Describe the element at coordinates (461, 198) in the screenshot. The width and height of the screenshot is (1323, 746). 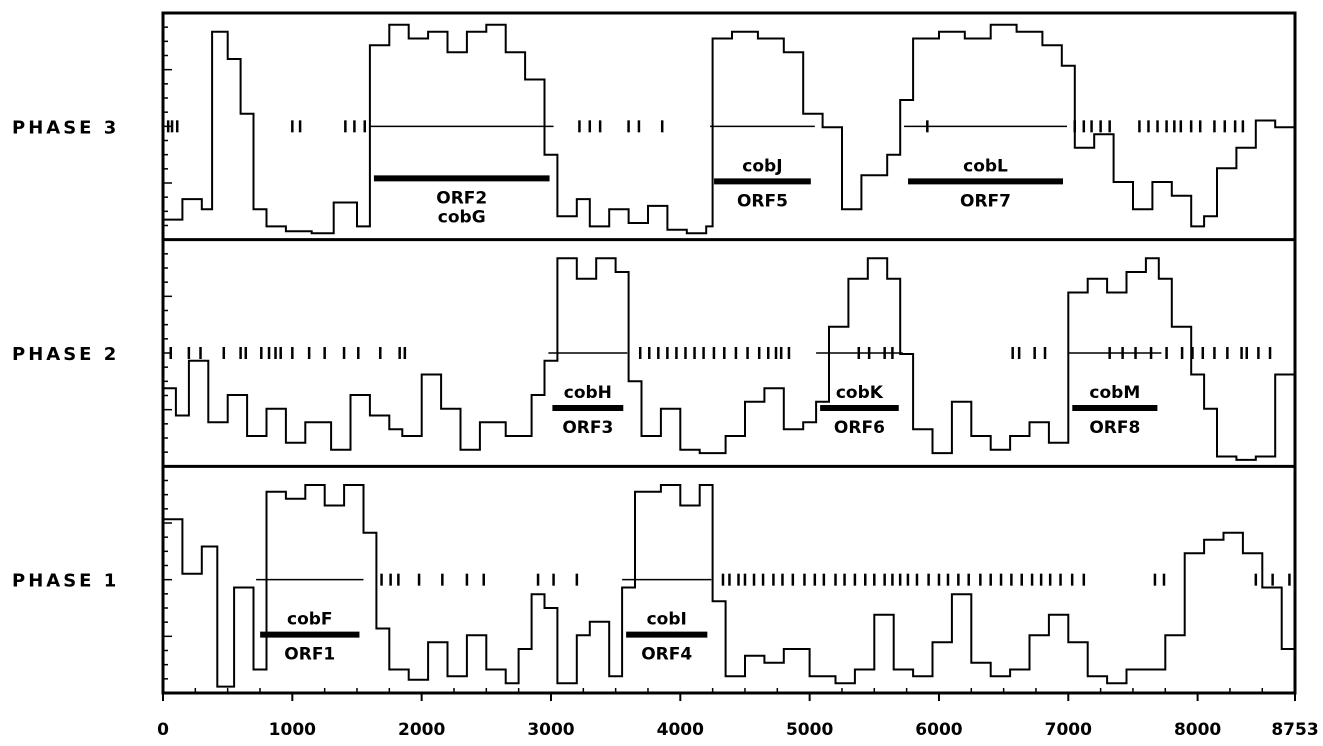
I see `orf-label: ORF2` at that location.